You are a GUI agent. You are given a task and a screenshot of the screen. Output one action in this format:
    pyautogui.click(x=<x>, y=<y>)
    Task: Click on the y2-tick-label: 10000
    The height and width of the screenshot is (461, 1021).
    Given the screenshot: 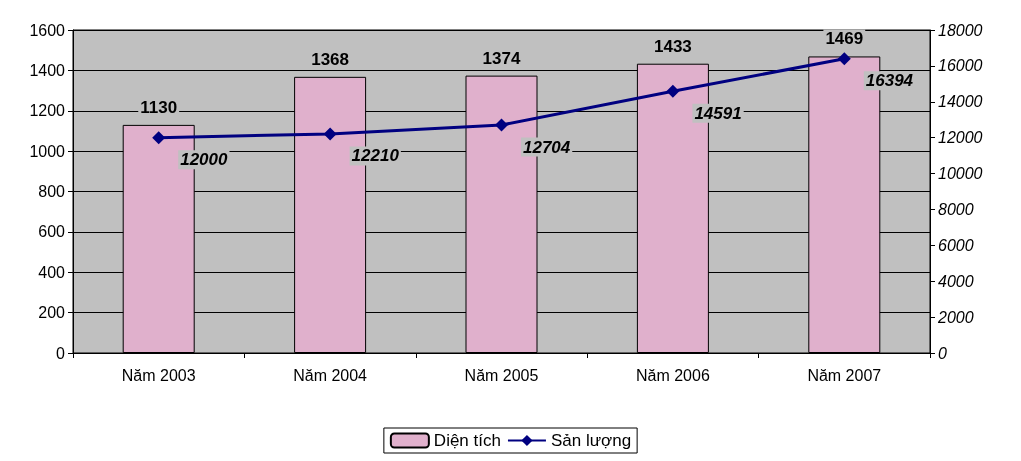 What is the action you would take?
    pyautogui.click(x=960, y=174)
    